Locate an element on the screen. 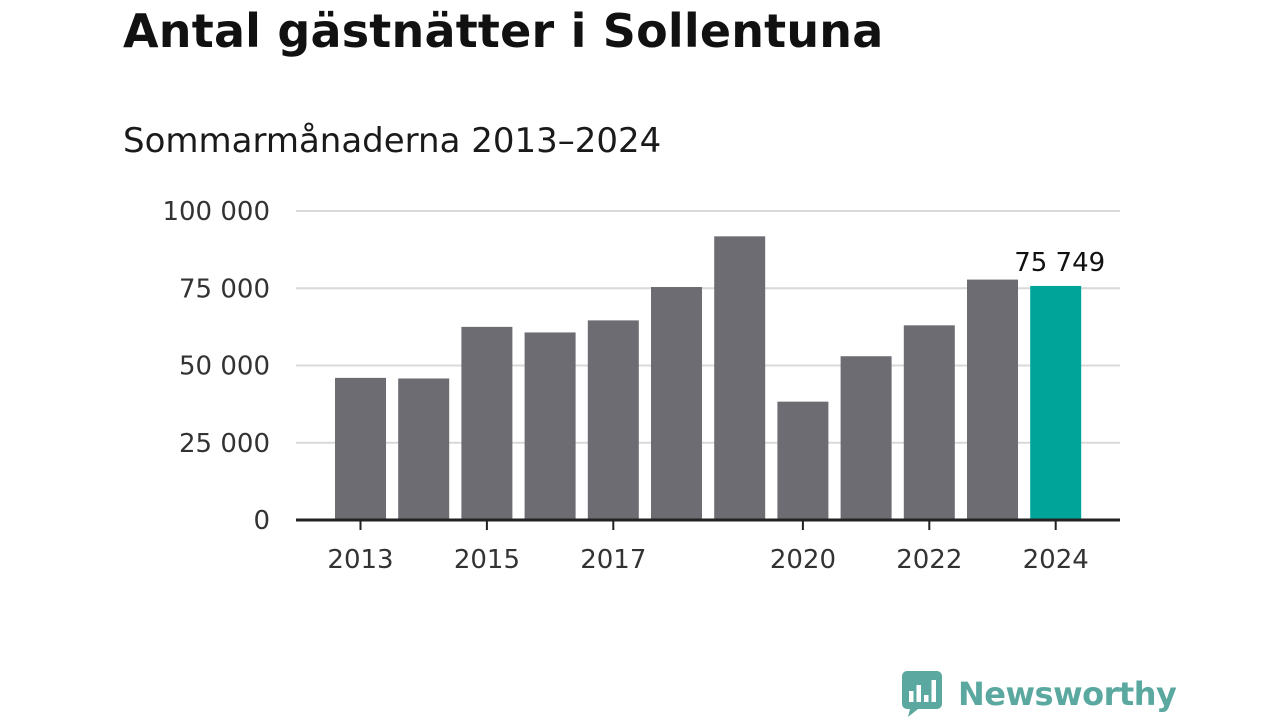 The height and width of the screenshot is (720, 1280). bar-2024 is located at coordinates (1056, 402).